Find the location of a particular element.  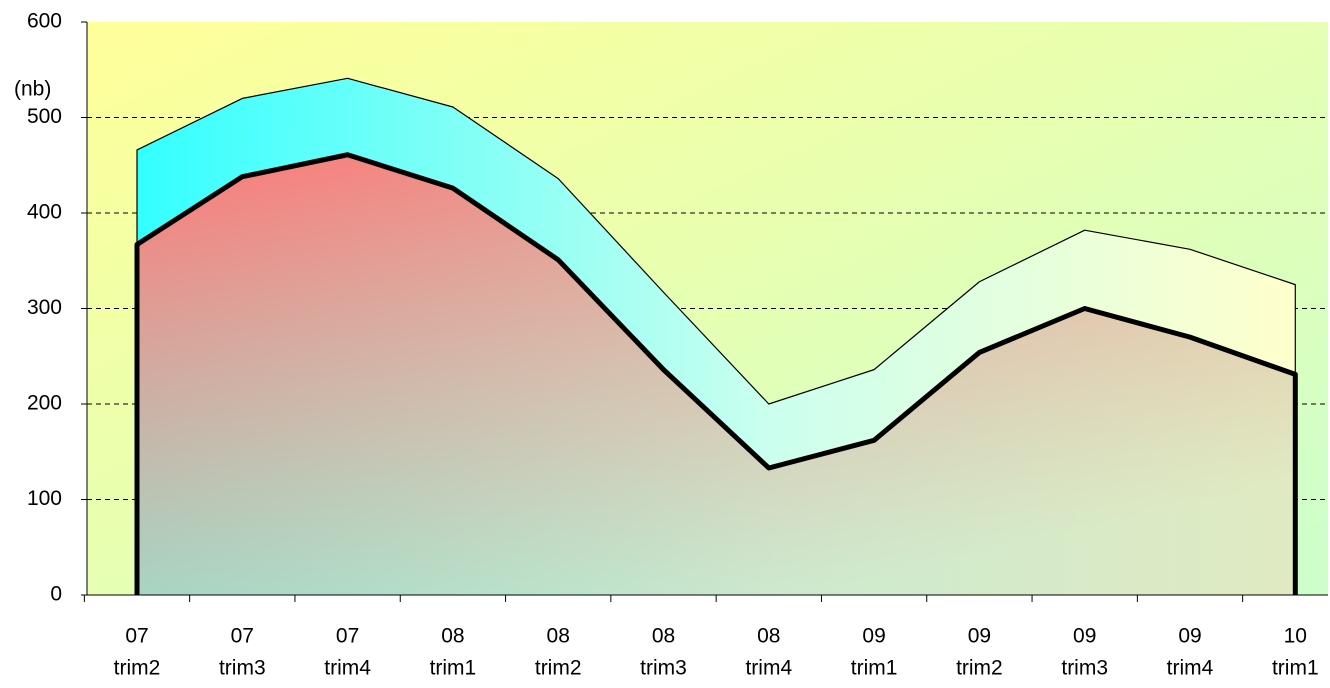

y-tick-label: 0 is located at coordinates (56, 594).